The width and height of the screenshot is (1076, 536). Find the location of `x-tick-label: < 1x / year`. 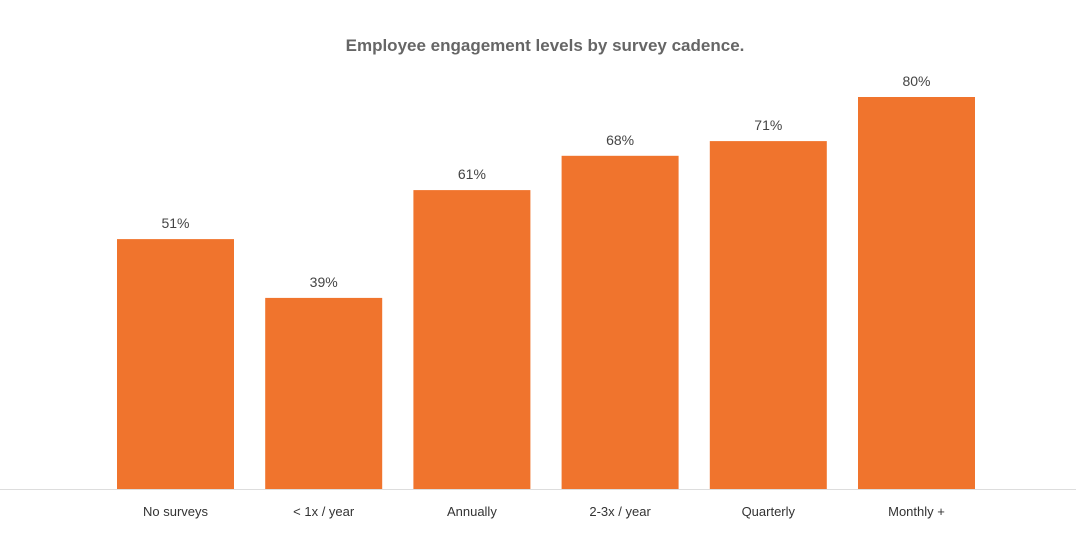

x-tick-label: < 1x / year is located at coordinates (324, 511).